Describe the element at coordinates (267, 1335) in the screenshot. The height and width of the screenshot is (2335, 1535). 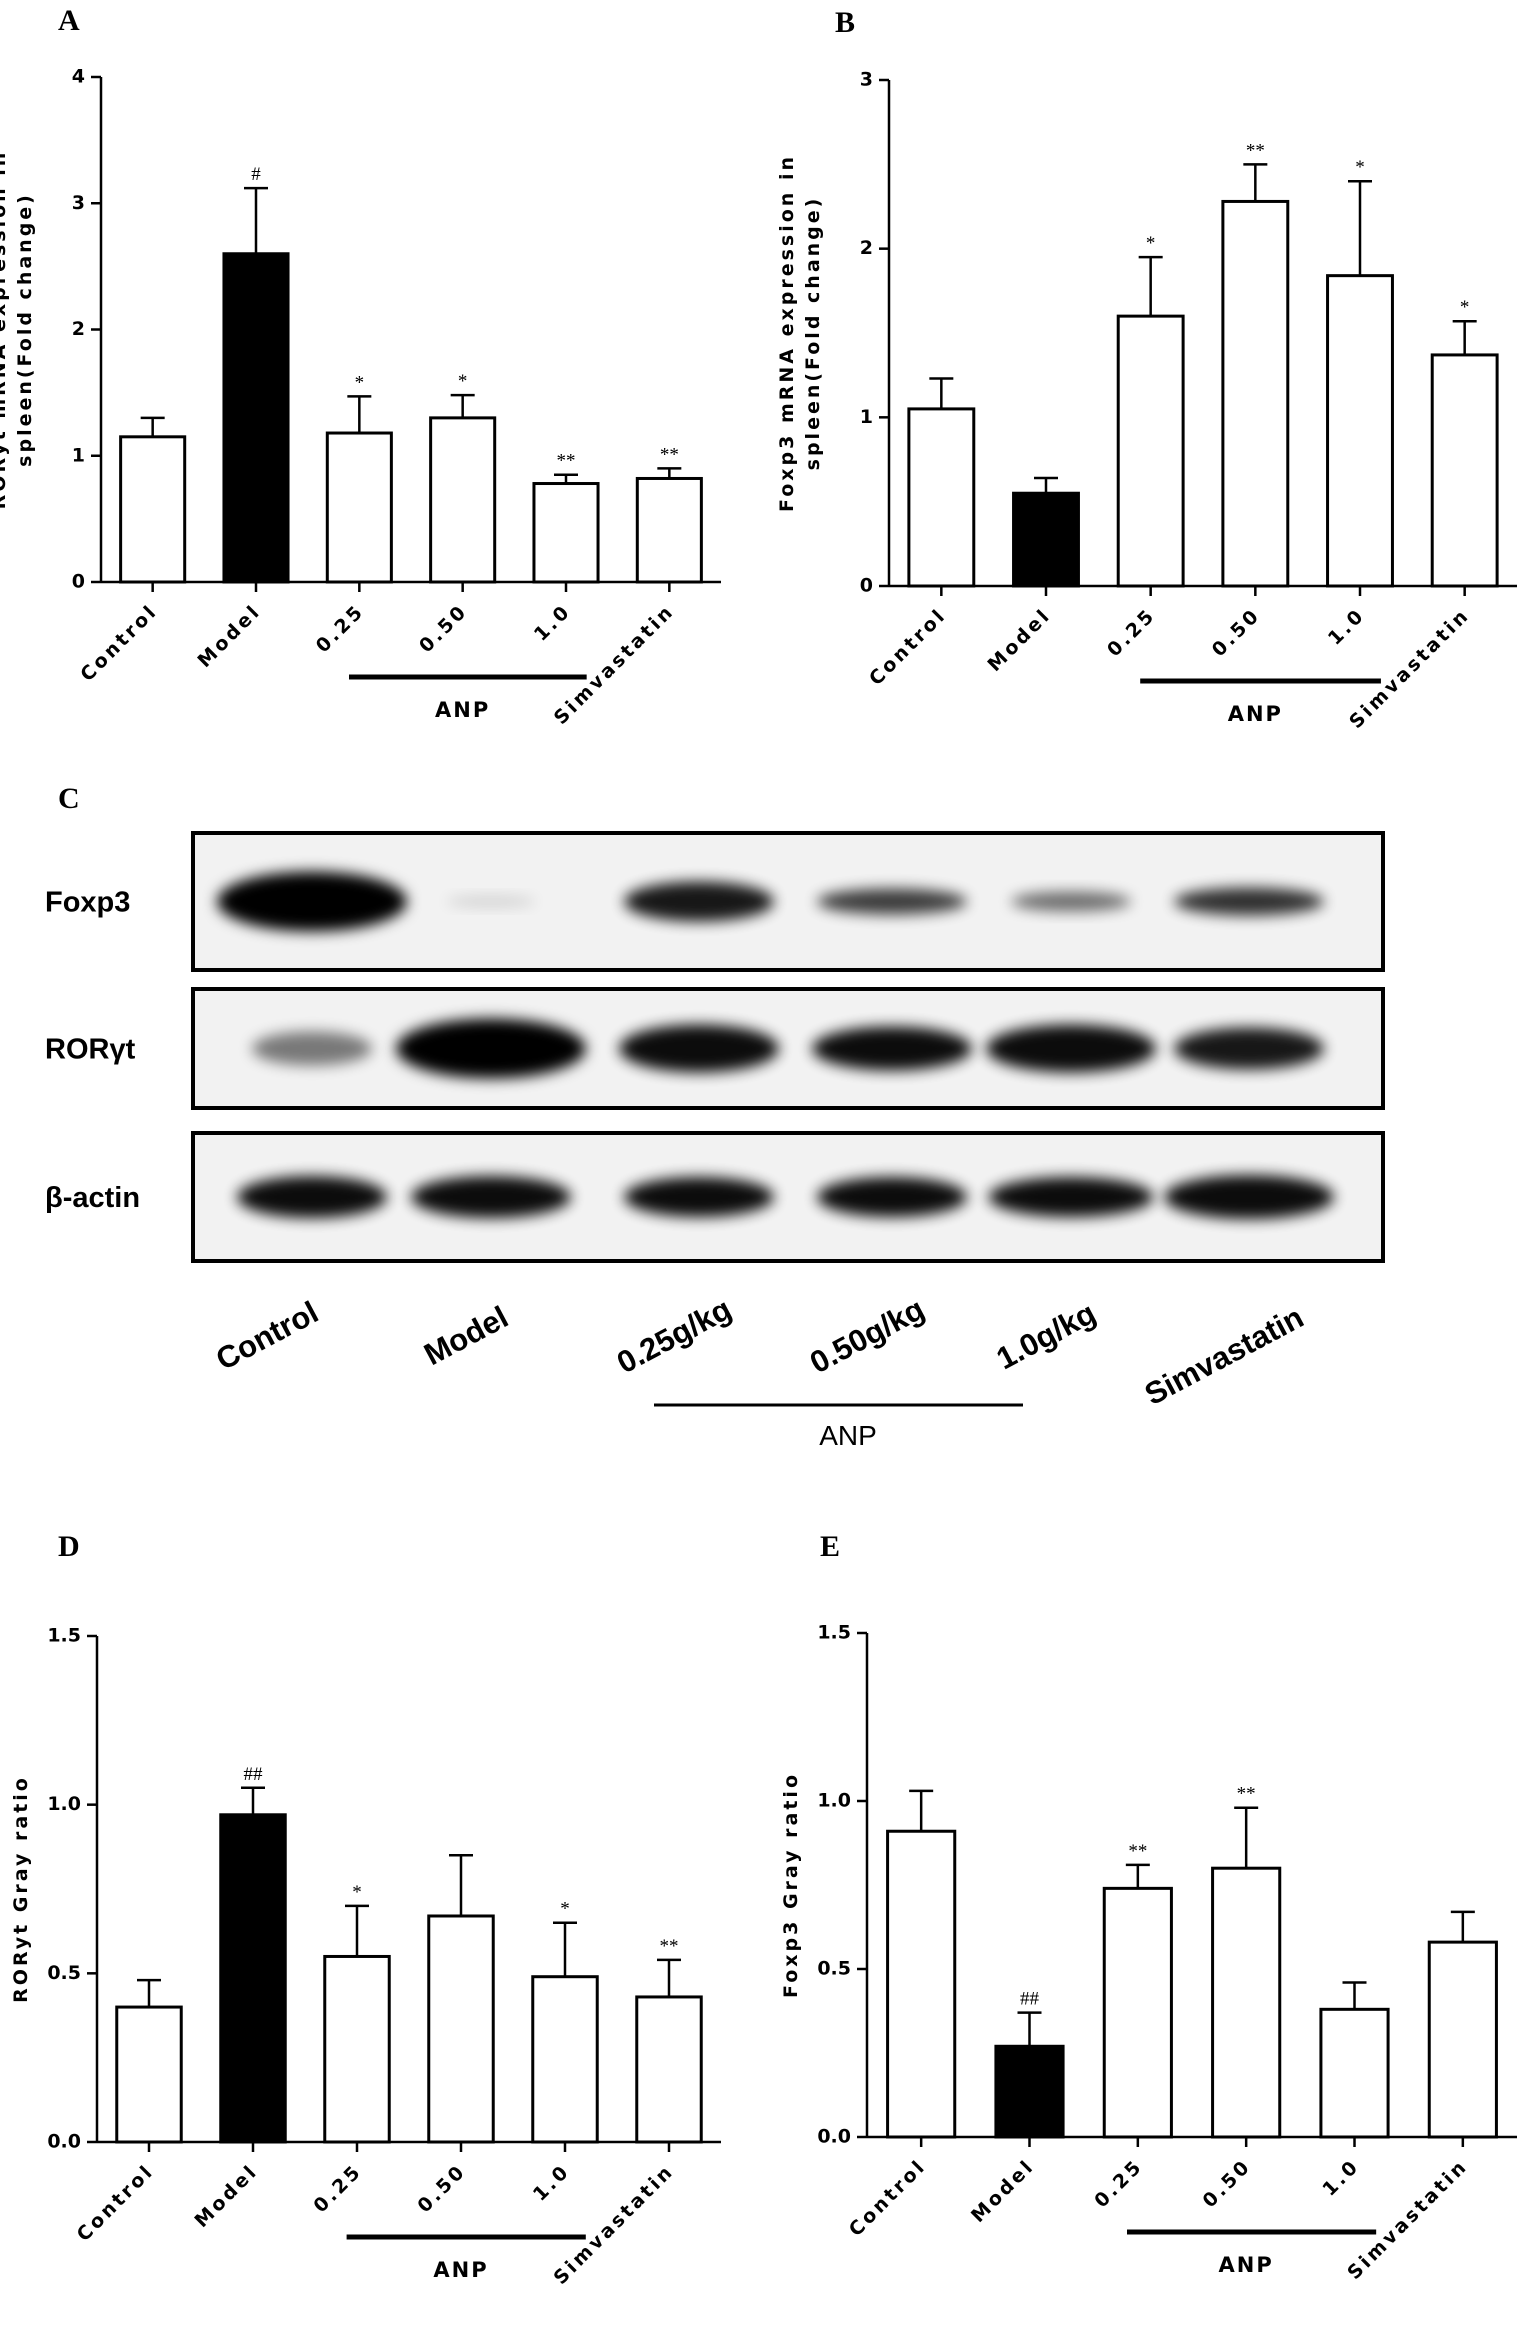
I see `blot-lane-label: Control` at that location.